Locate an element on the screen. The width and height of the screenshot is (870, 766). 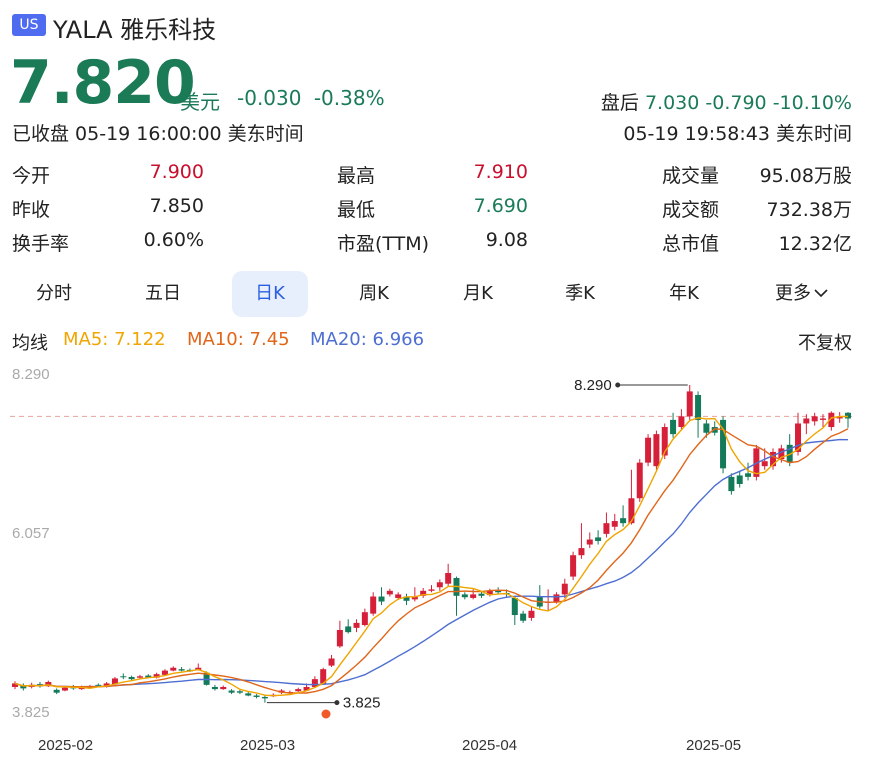
tab-five-day: 五日 is located at coordinates (163, 293).